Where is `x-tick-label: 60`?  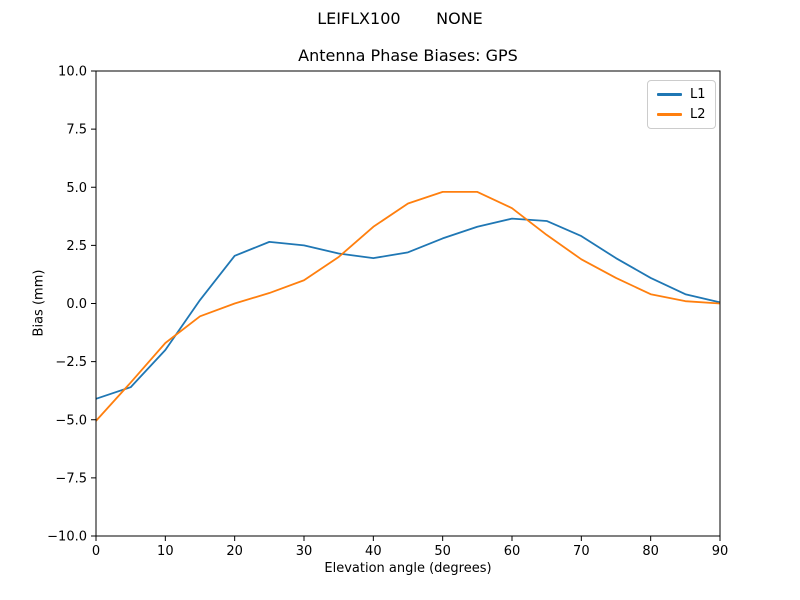
x-tick-label: 60 is located at coordinates (512, 551).